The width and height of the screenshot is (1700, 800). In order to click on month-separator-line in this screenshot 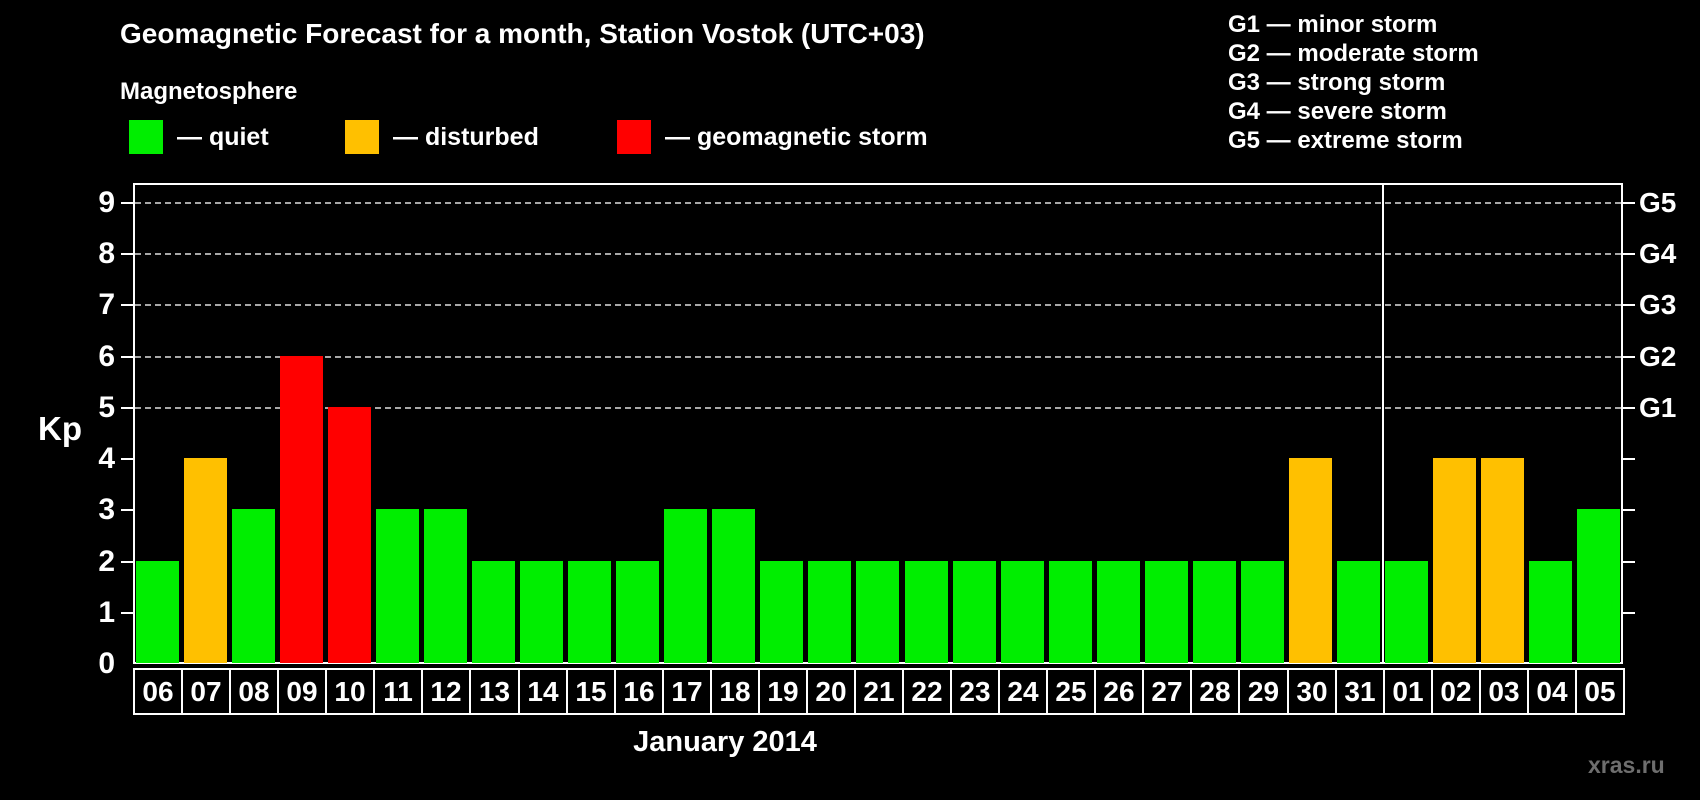, I will do `click(1383, 423)`.